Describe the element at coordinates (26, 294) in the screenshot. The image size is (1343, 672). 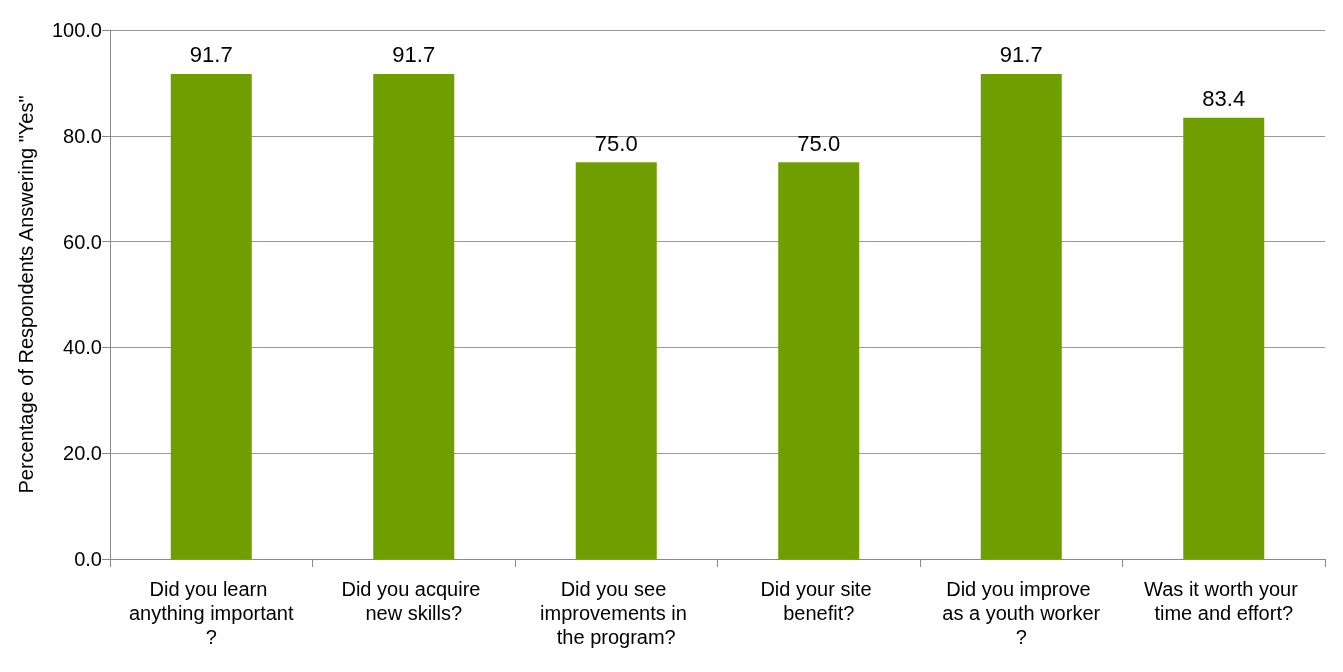
I see `y-axis-title: Percentage of Respondents Answering "Yes"` at that location.